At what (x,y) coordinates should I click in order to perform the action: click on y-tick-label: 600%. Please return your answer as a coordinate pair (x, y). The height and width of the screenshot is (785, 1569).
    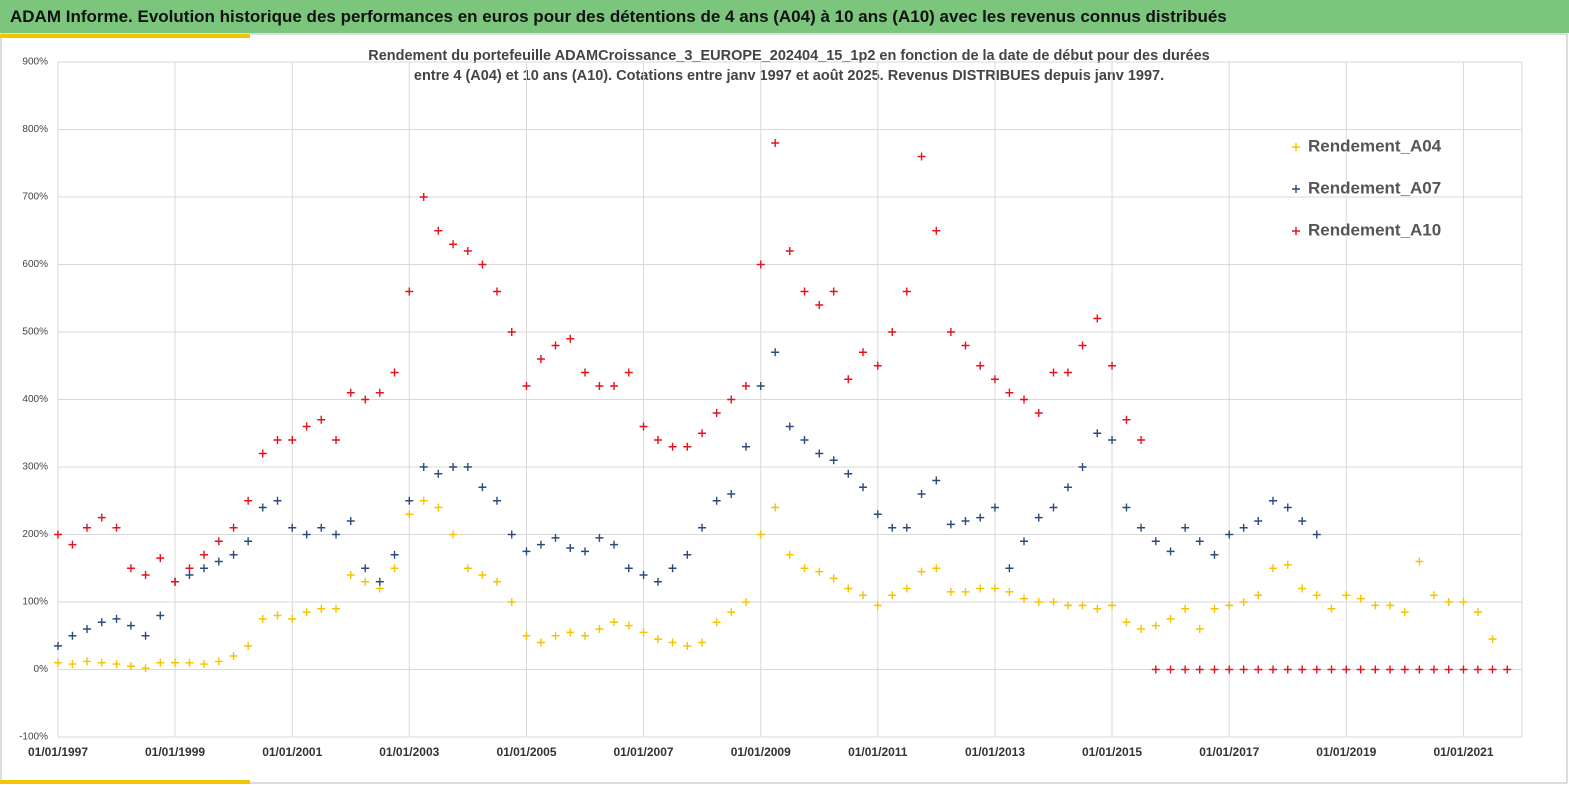
    Looking at the image, I should click on (35, 264).